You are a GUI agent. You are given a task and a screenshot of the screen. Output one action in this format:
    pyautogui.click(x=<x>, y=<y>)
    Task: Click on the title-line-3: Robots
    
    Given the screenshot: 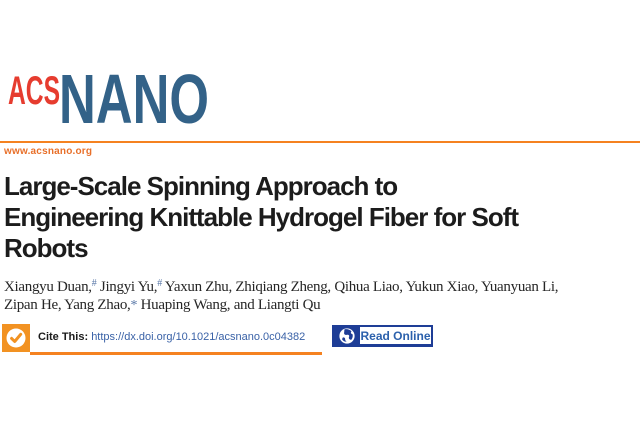 What is the action you would take?
    pyautogui.click(x=46, y=248)
    